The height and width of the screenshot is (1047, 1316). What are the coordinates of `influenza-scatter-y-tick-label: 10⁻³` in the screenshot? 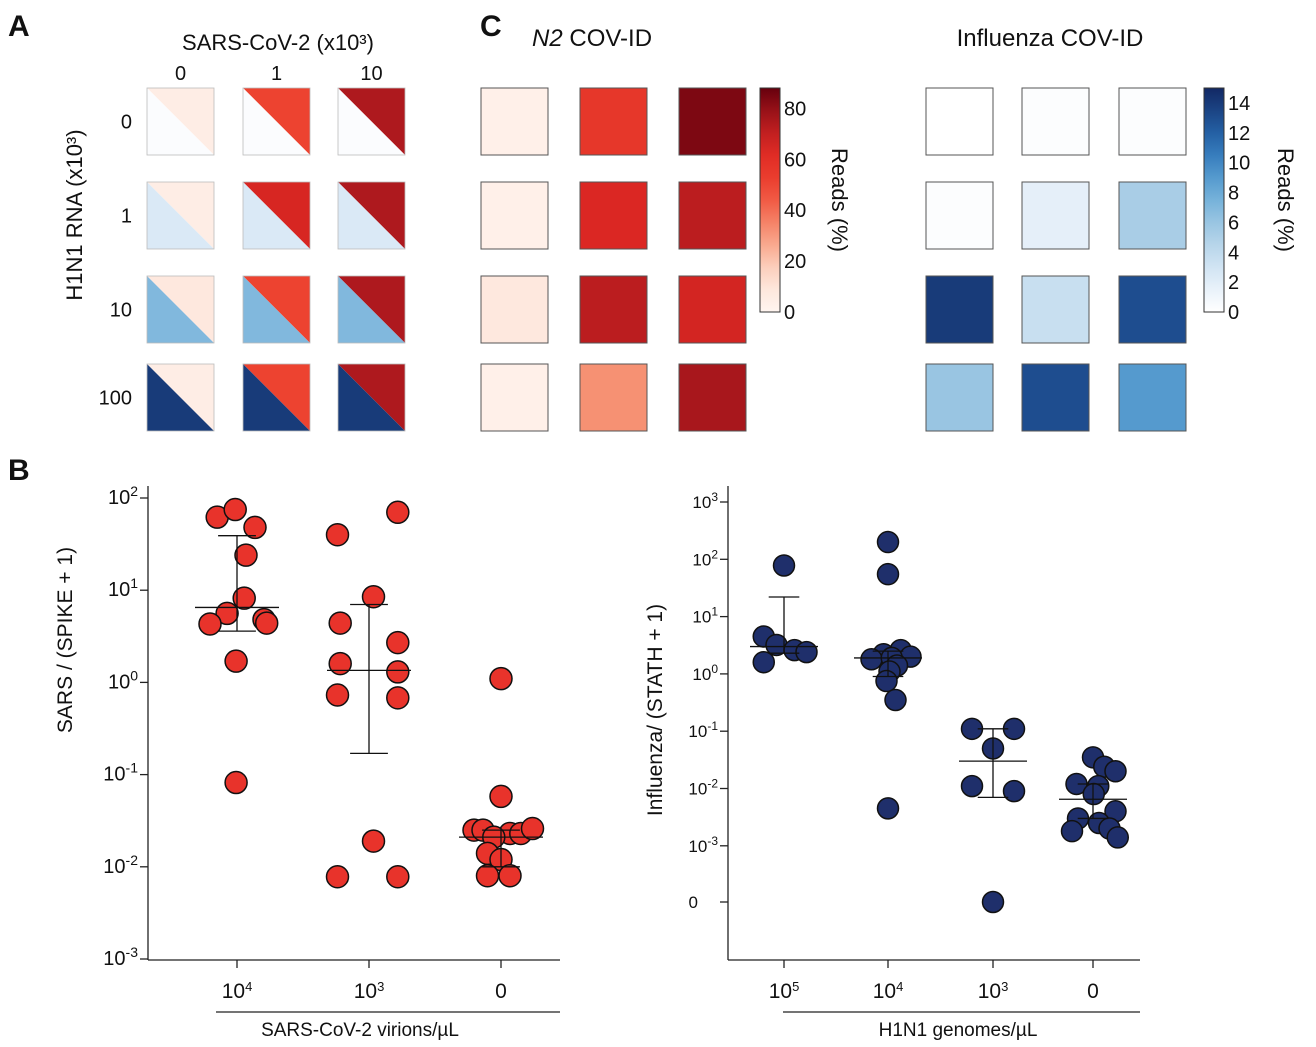 It's located at (703, 845).